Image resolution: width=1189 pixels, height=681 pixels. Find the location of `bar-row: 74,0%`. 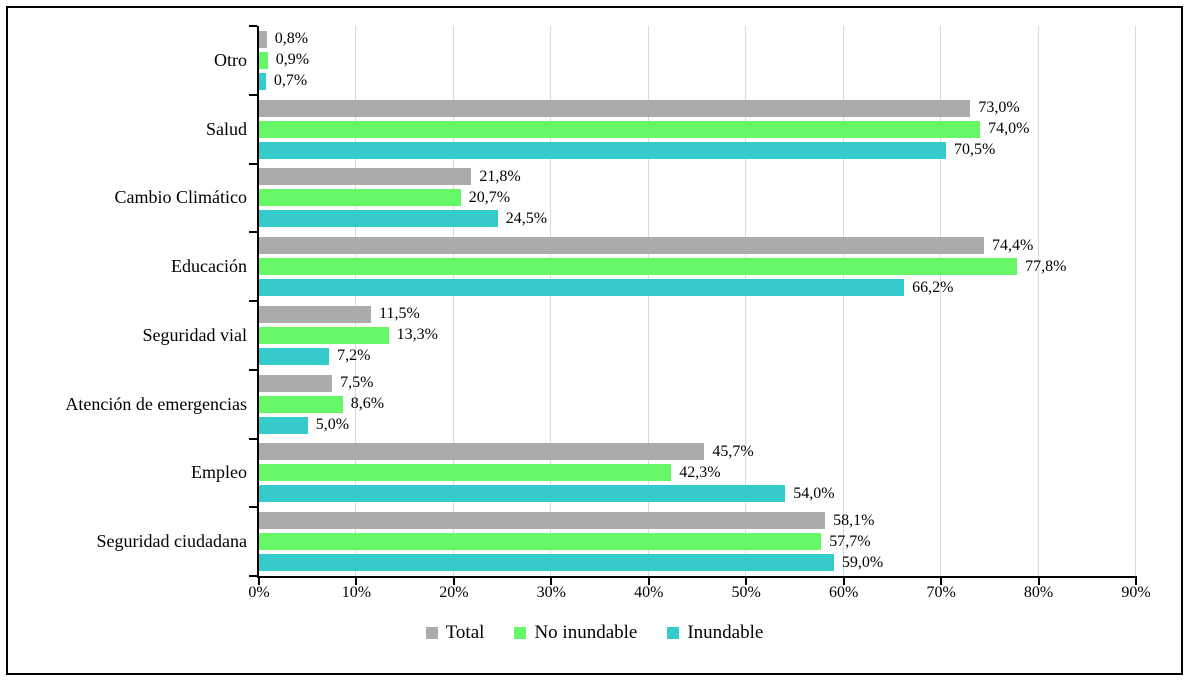

bar-row: 74,0% is located at coordinates (697, 129).